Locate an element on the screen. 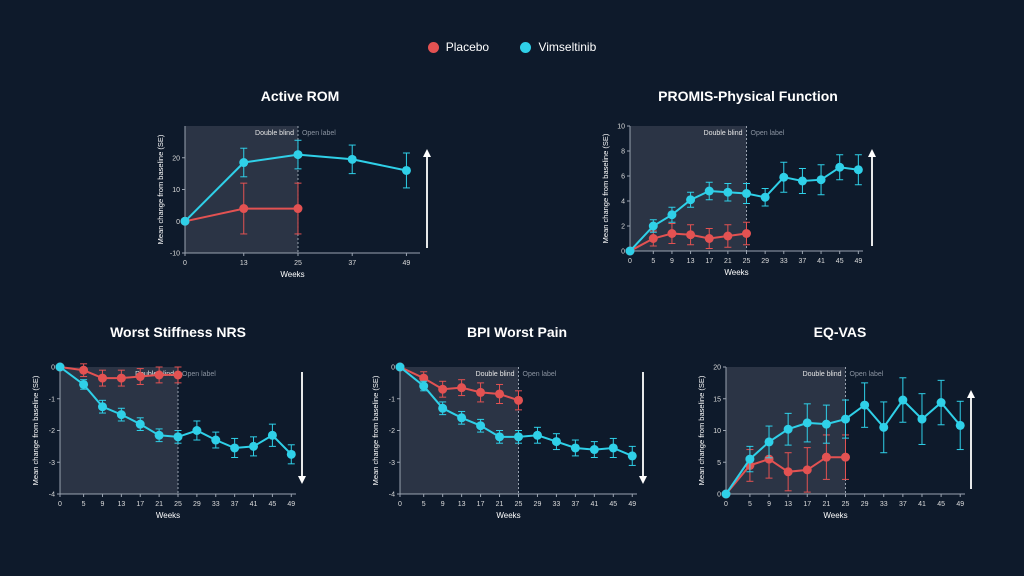  y-tick-label: 6 is located at coordinates (623, 177).